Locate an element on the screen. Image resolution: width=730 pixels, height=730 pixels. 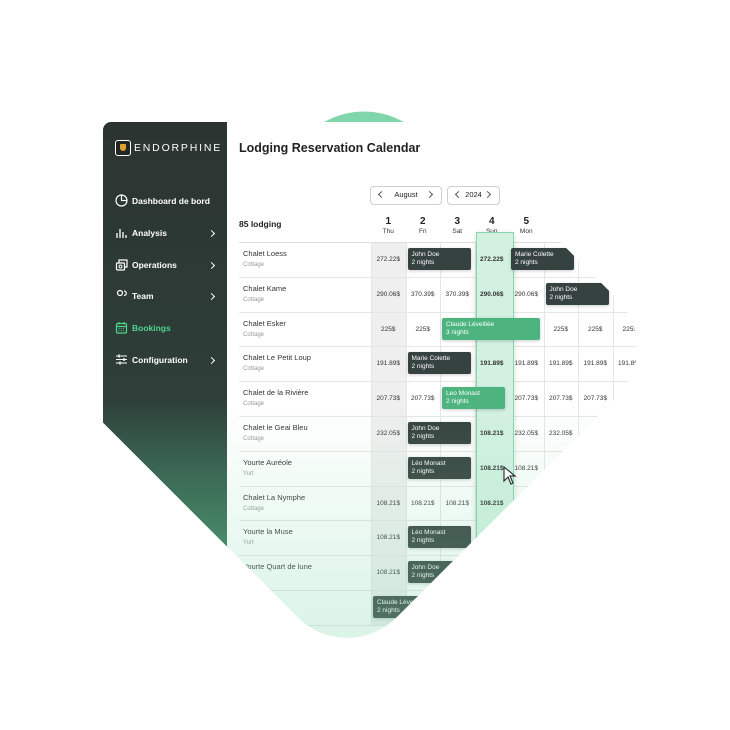
month-picker is located at coordinates (406, 195).